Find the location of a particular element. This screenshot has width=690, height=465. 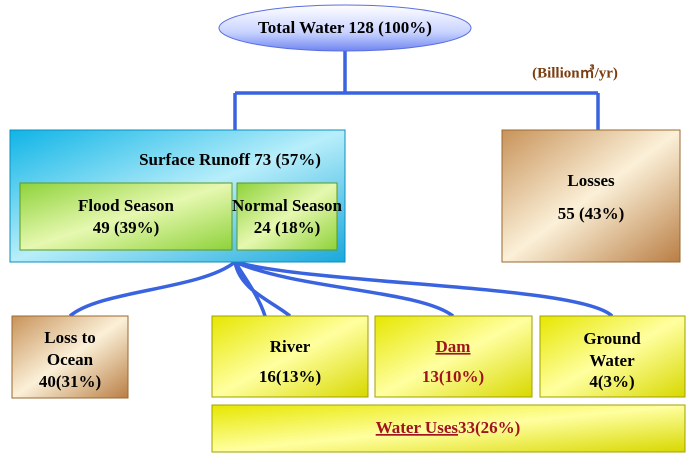

top-node is located at coordinates (345, 28).